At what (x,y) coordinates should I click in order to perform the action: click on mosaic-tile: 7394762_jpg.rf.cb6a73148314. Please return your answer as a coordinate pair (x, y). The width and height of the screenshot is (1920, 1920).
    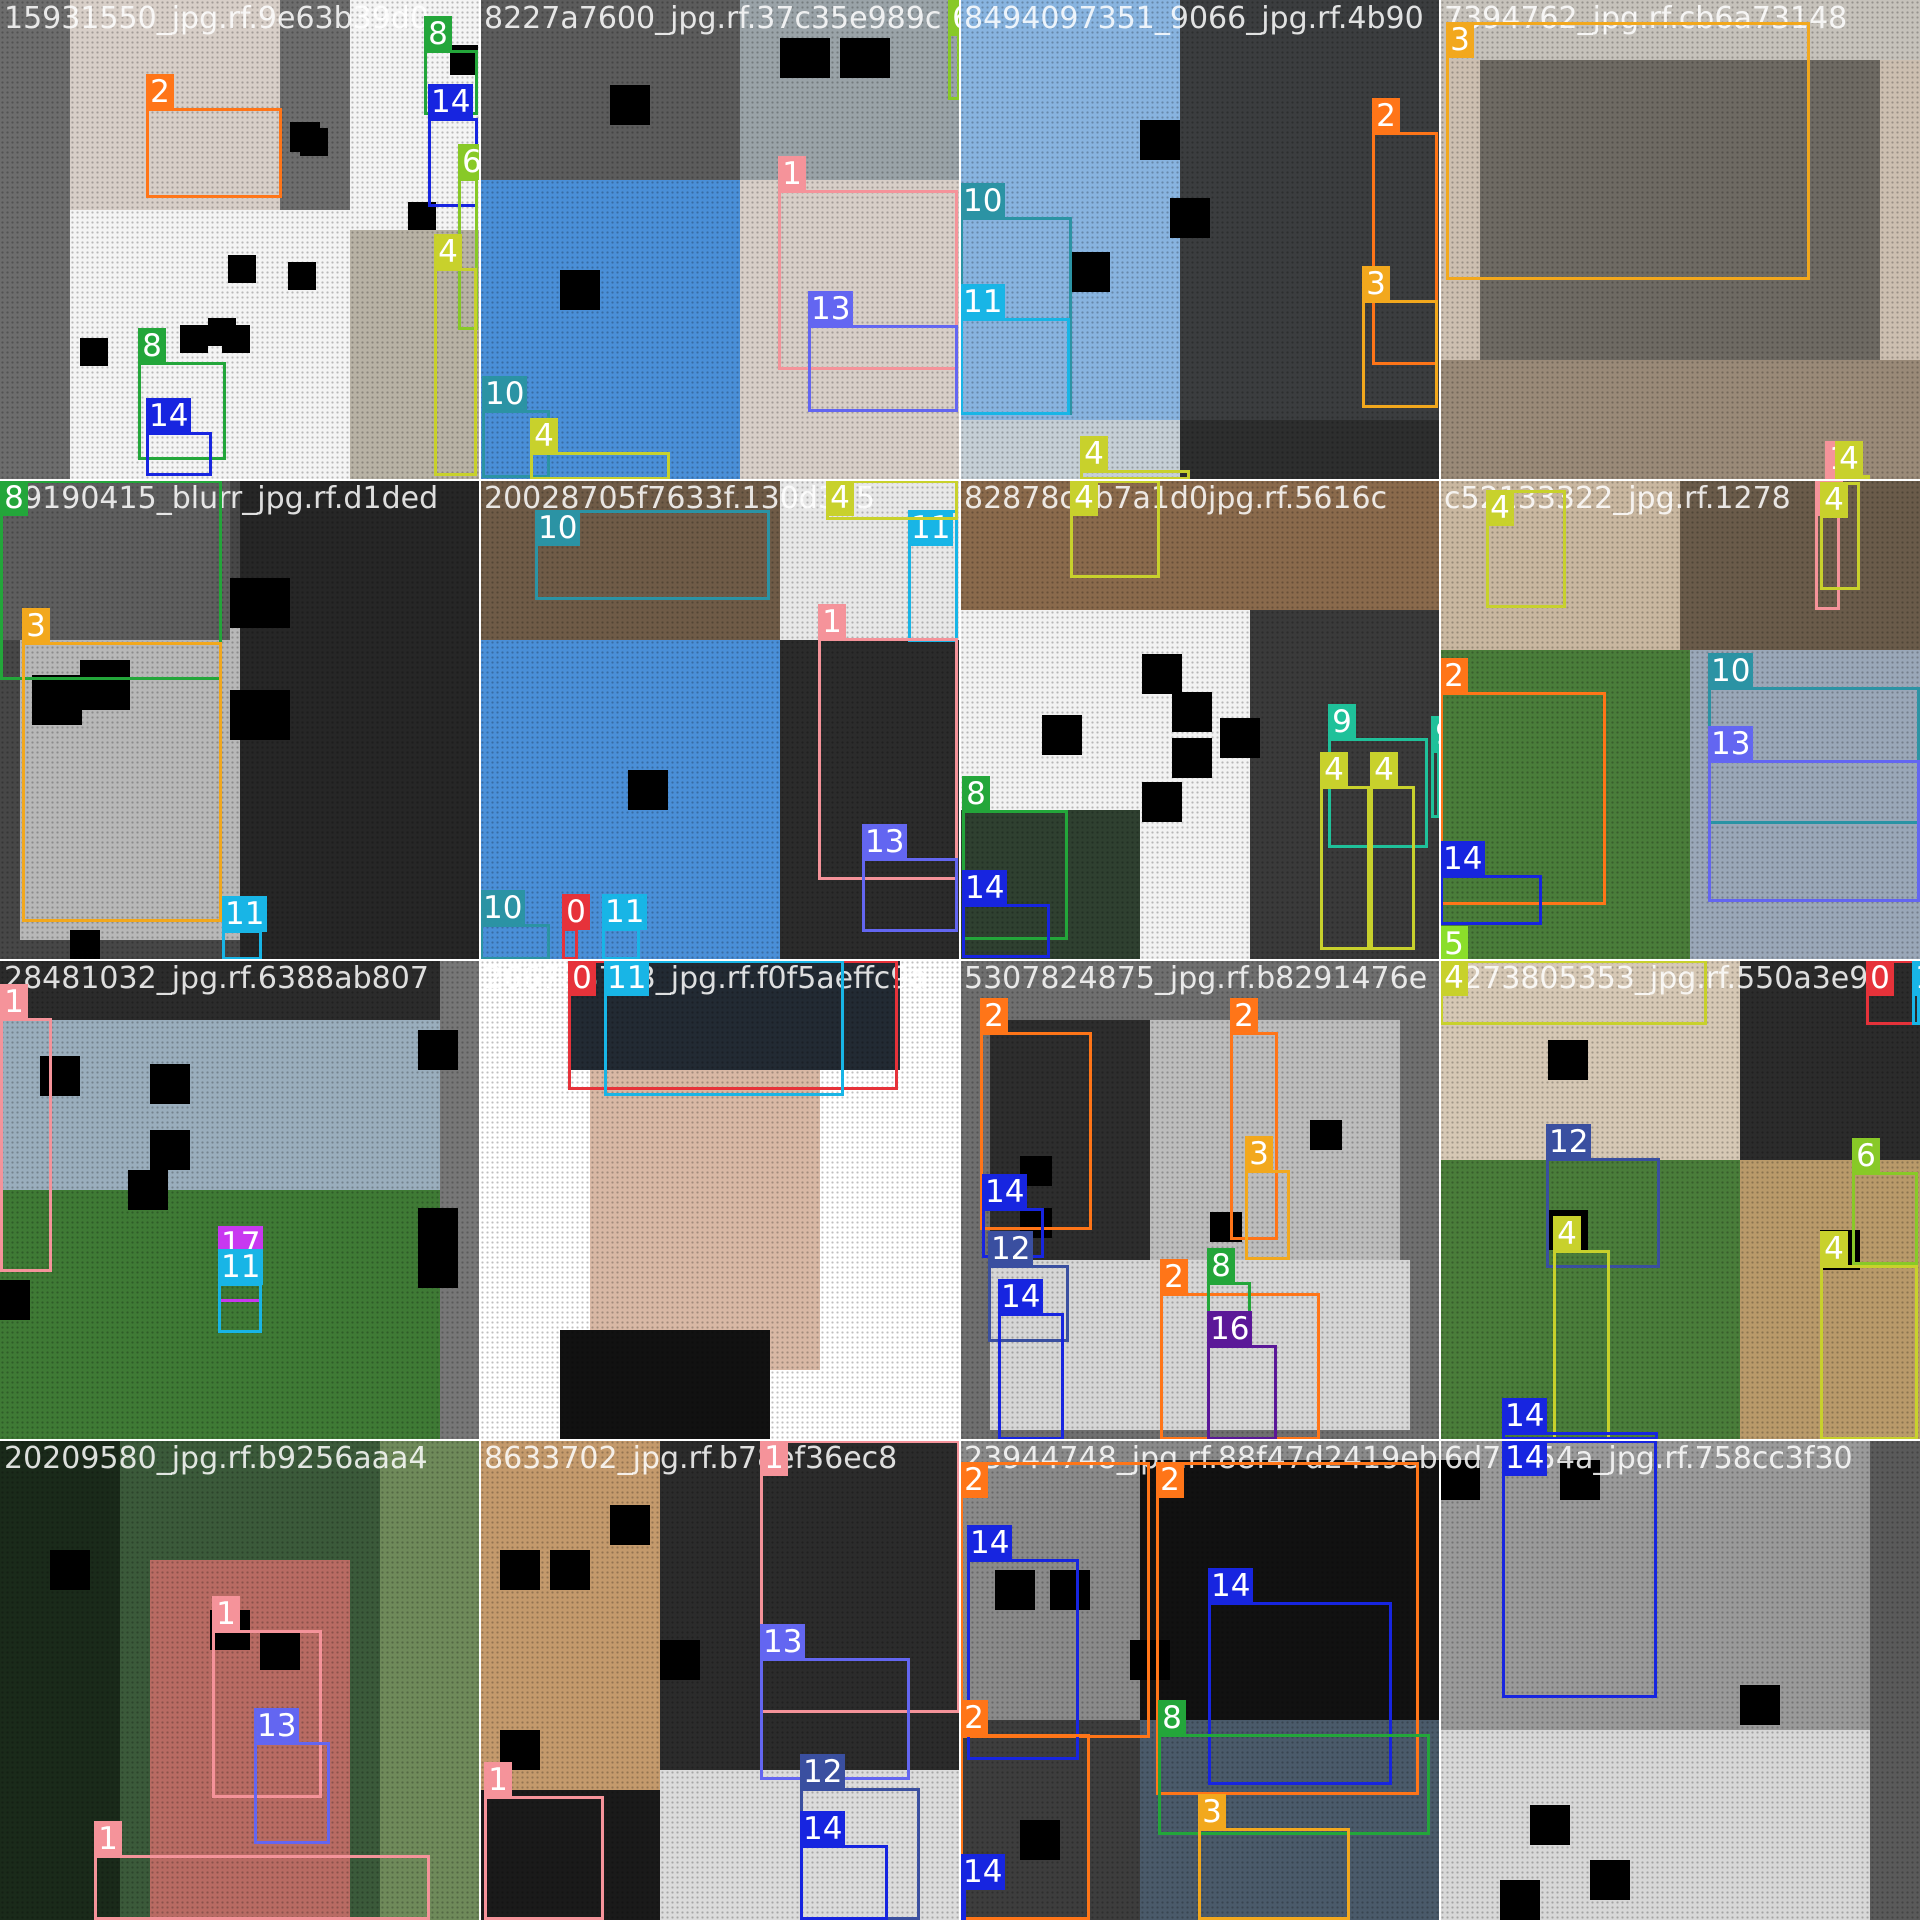
    Looking at the image, I should click on (1680, 240).